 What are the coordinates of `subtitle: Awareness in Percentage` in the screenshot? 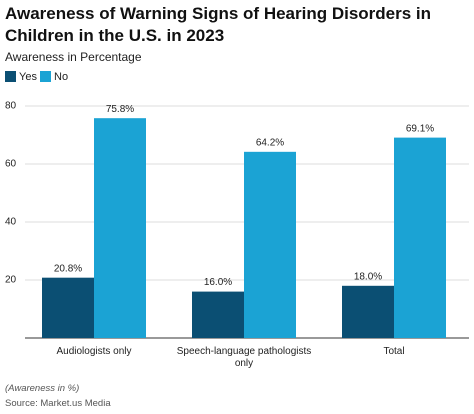 It's located at (73, 57).